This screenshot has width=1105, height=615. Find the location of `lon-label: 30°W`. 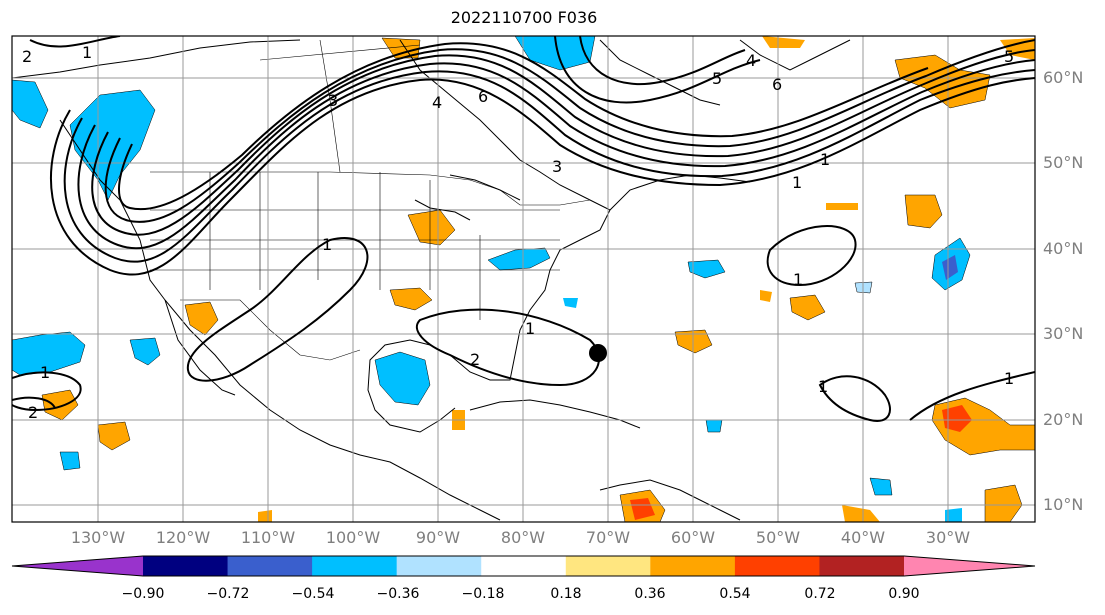

lon-label: 30°W is located at coordinates (948, 537).